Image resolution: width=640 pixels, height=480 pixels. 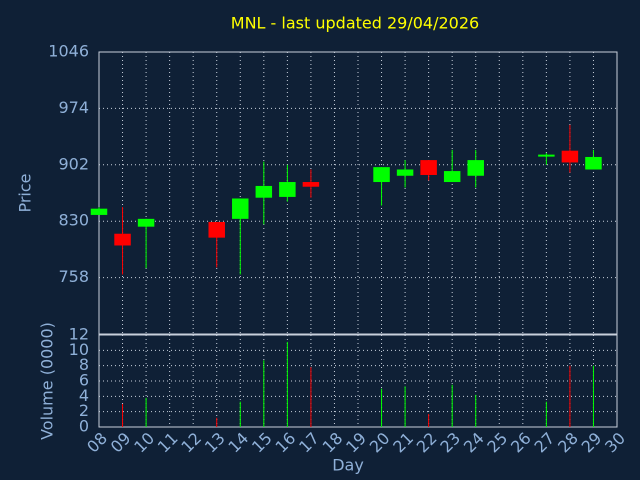 What do you see at coordinates (348, 465) in the screenshot?
I see `x-axis-label: Day` at bounding box center [348, 465].